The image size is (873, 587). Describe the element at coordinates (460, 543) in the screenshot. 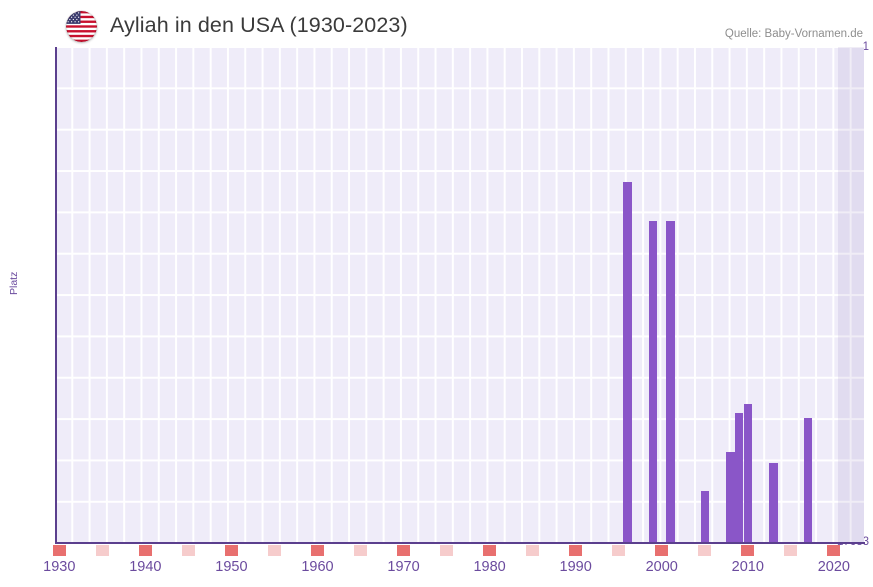

I see `x-axis-line` at that location.